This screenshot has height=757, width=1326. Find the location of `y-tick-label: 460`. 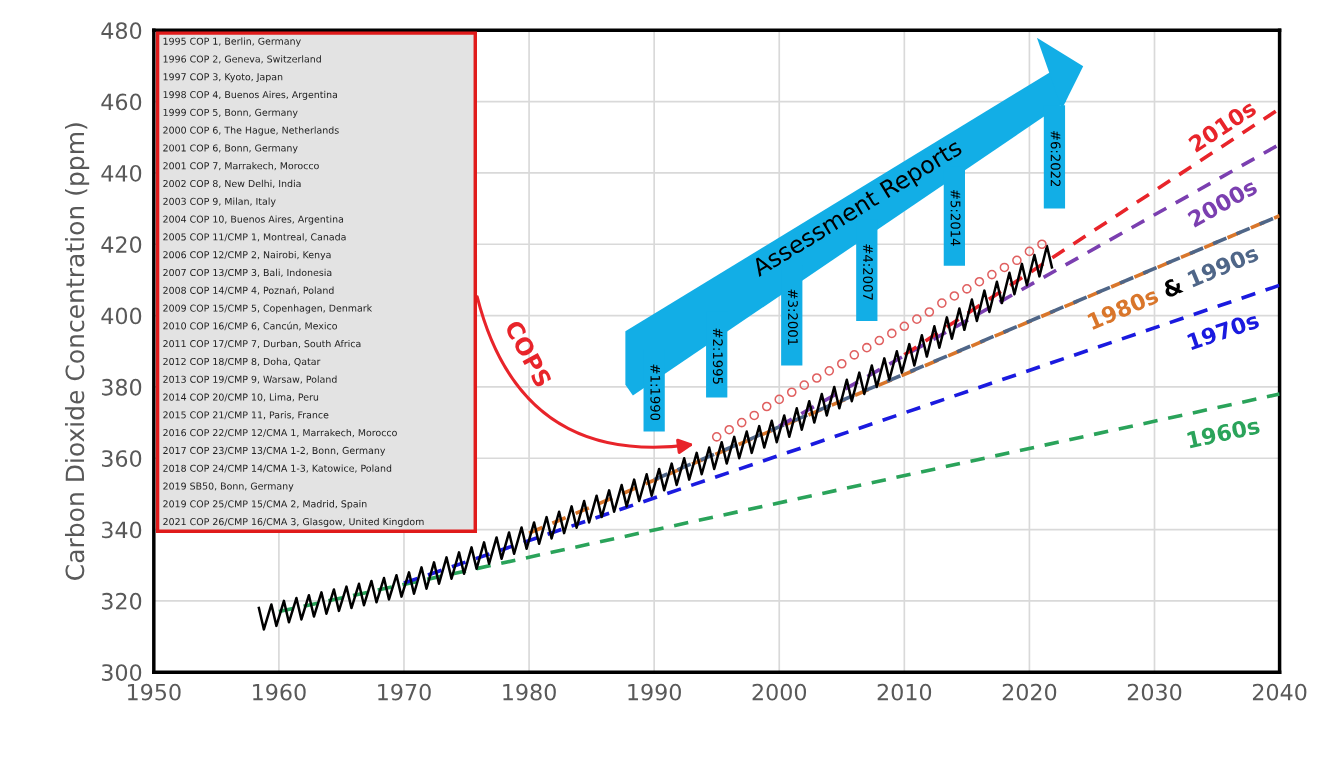

y-tick-label: 460 is located at coordinates (121, 102).